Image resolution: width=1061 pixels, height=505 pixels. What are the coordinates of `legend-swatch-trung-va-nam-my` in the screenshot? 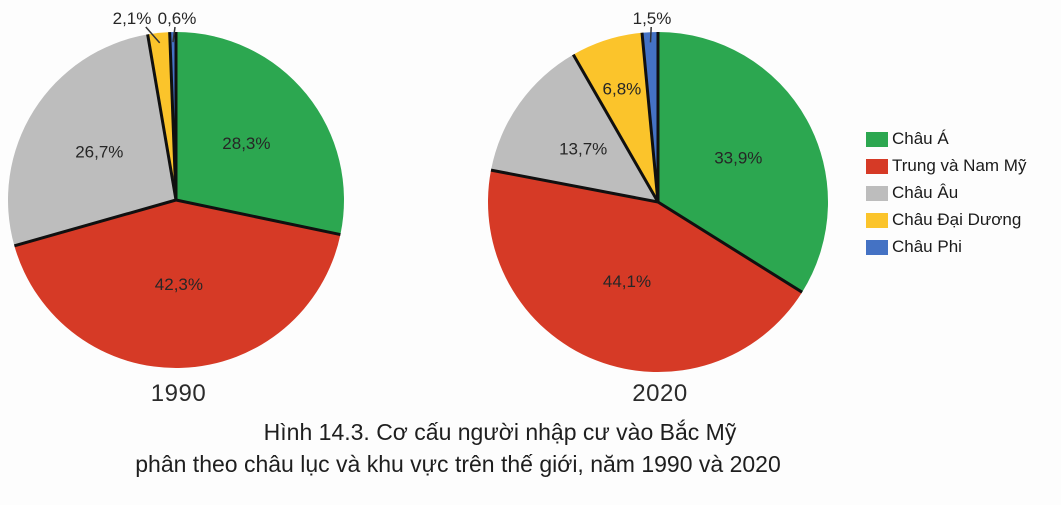 It's located at (877, 166).